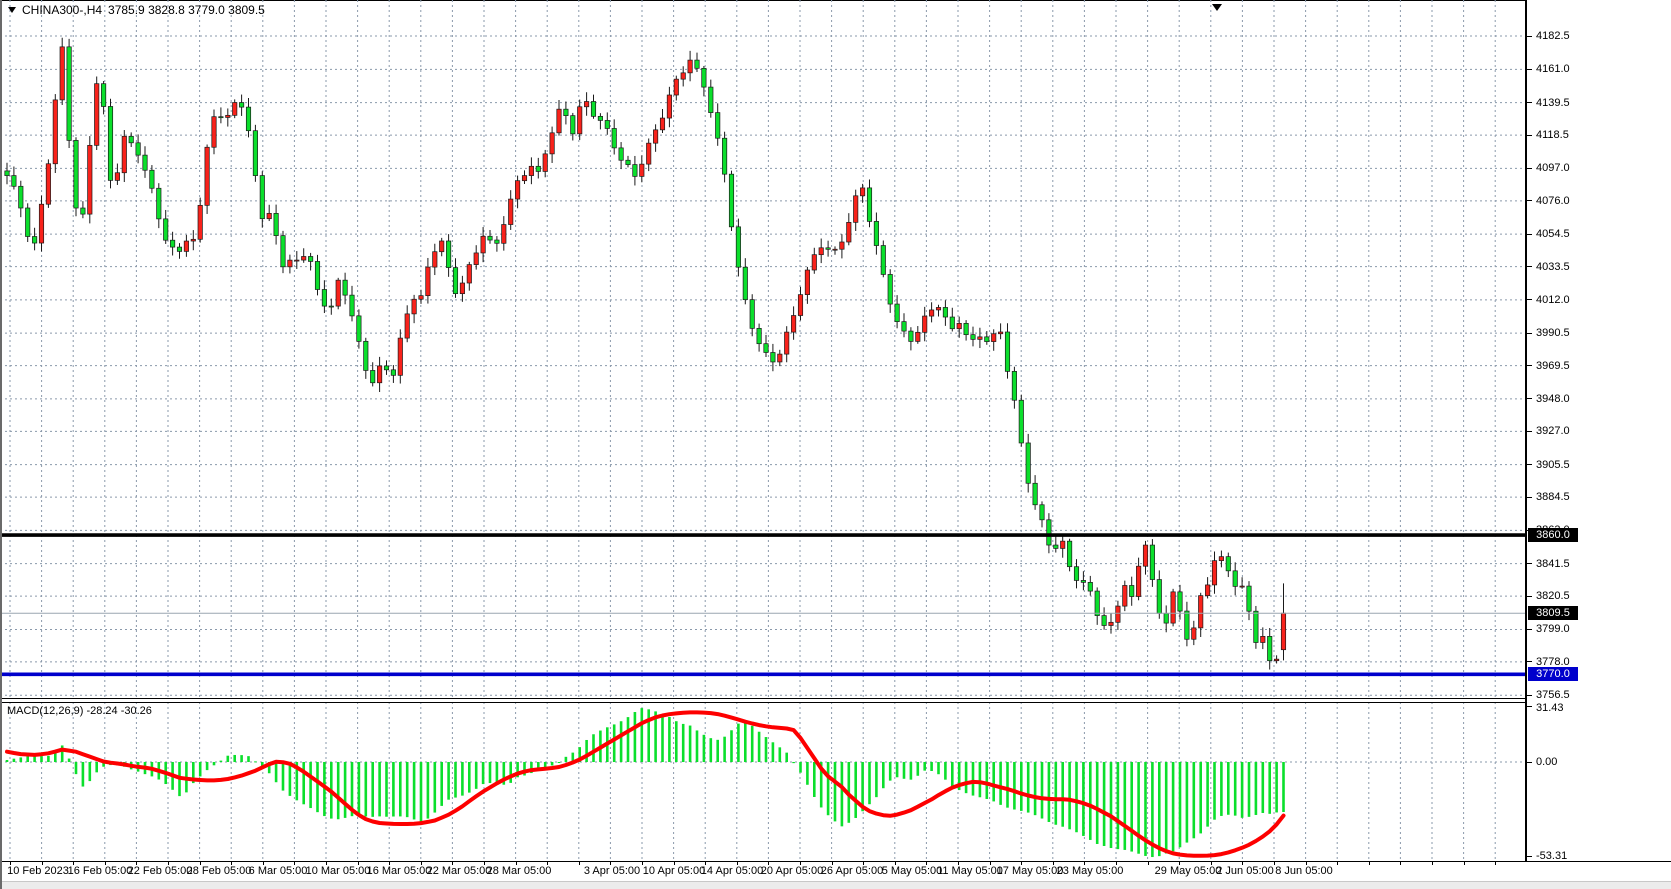  Describe the element at coordinates (1553, 535) in the screenshot. I see `price-badge: 3860.0` at that location.